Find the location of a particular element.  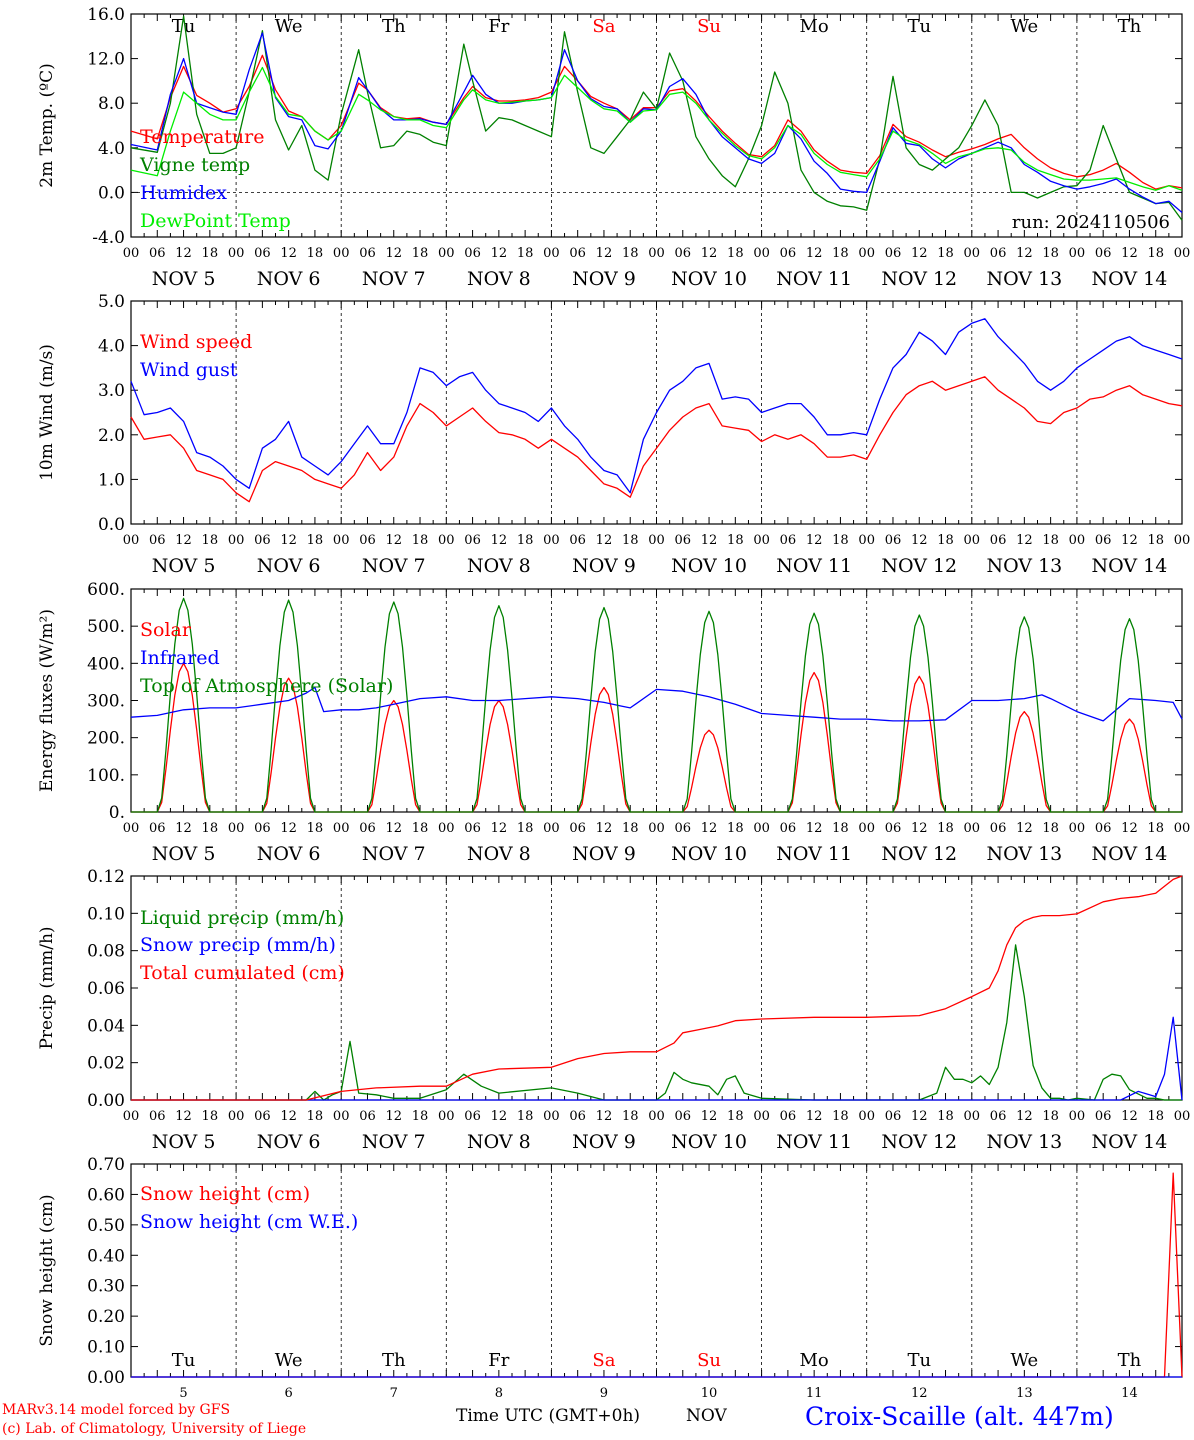

legend-label: Wind gust is located at coordinates (189, 370).